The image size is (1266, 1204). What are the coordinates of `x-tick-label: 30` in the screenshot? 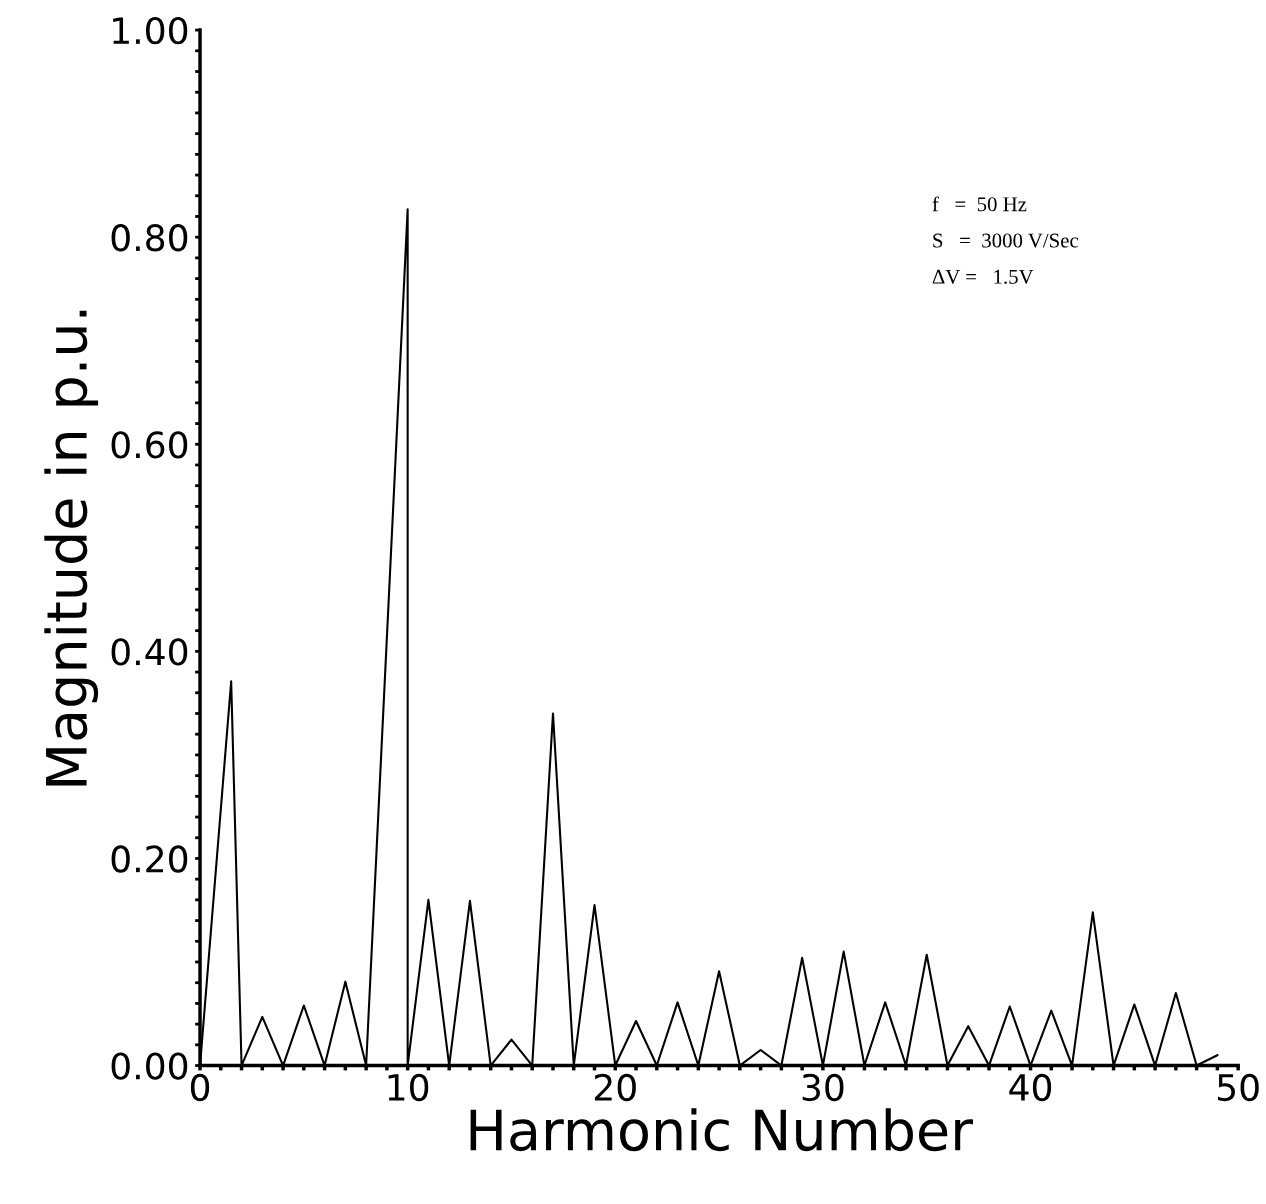 It's located at (823, 1087).